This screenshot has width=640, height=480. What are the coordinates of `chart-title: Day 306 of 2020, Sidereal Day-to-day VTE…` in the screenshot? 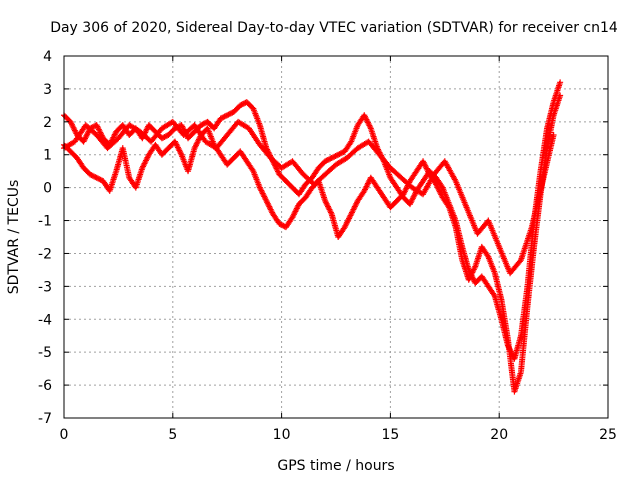 It's located at (334, 28).